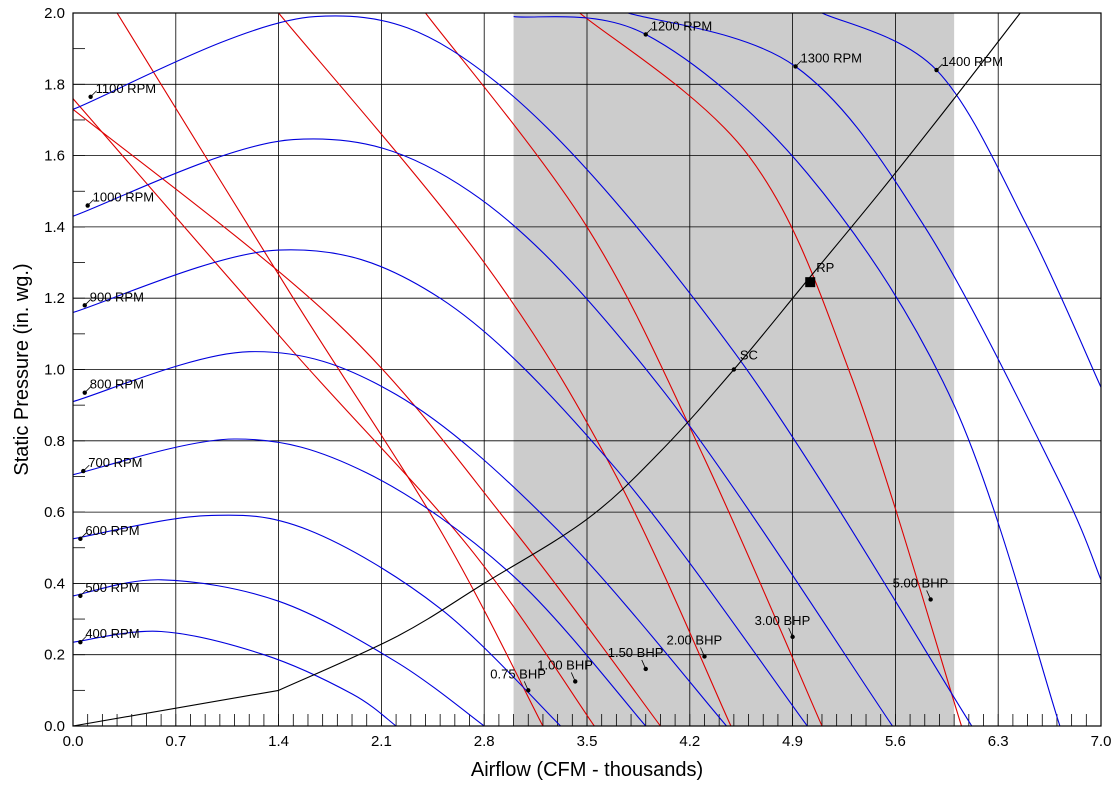  What do you see at coordinates (235, 678) in the screenshot?
I see `rpm-curve-400-rpm` at bounding box center [235, 678].